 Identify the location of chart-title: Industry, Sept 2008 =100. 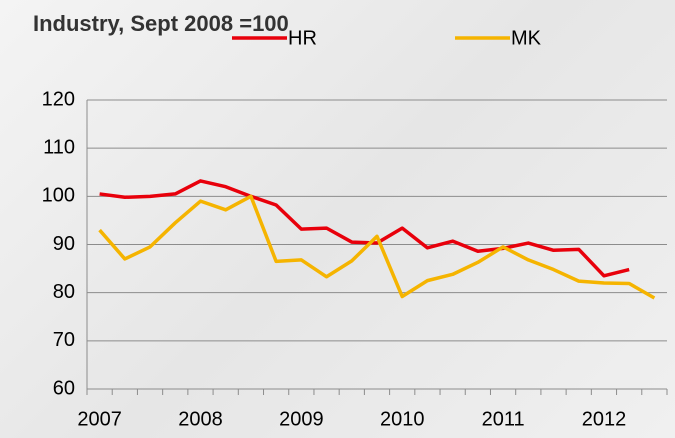
(161, 23).